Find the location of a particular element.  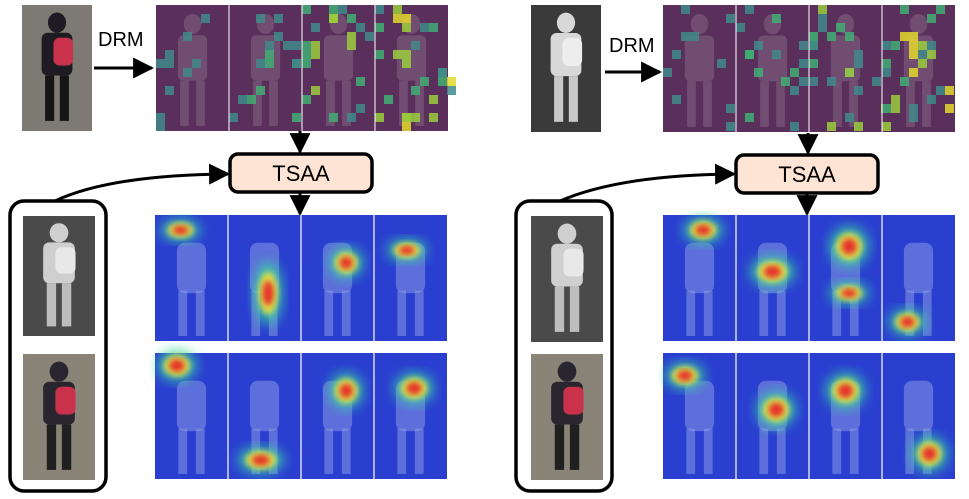

heatmap-right-r2-c3 is located at coordinates (845, 416).